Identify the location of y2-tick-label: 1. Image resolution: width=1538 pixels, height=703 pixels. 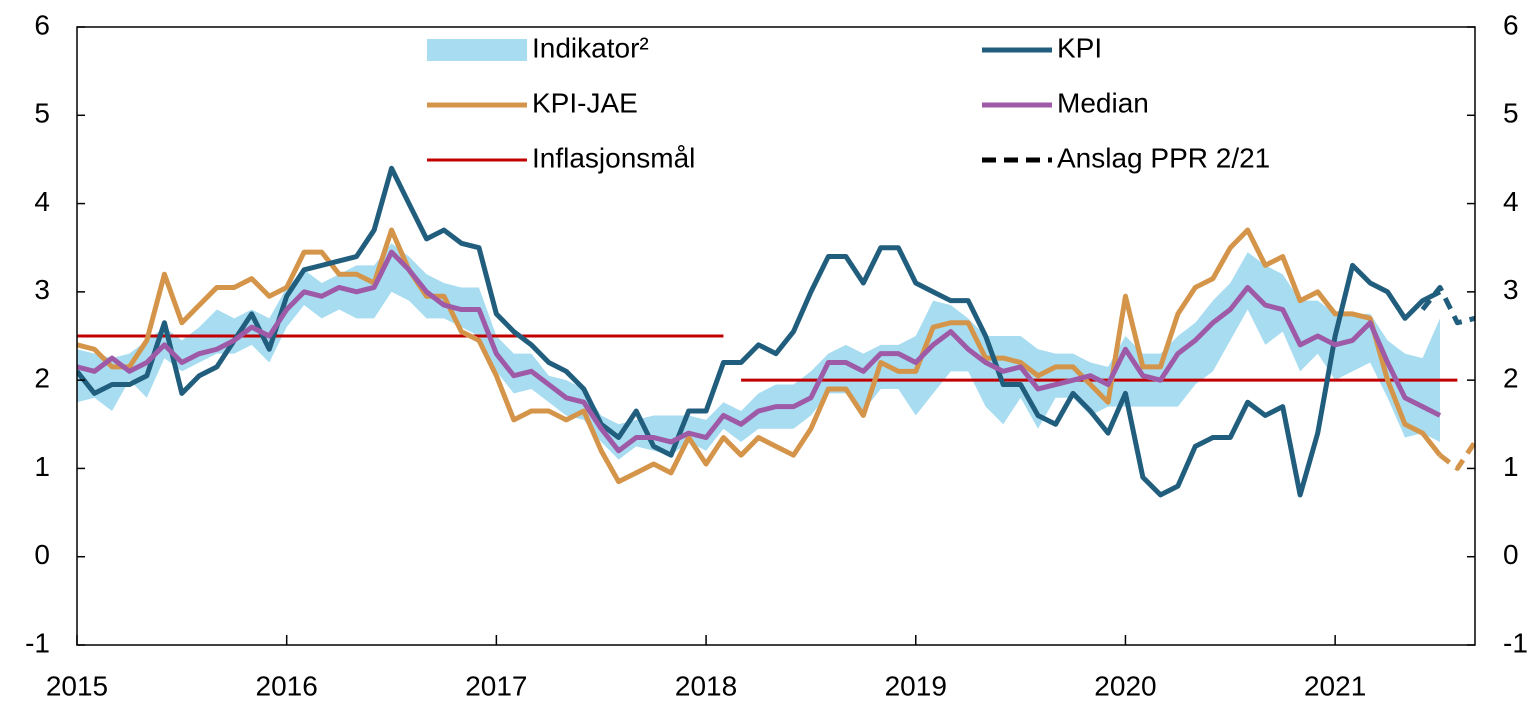
(1511, 466).